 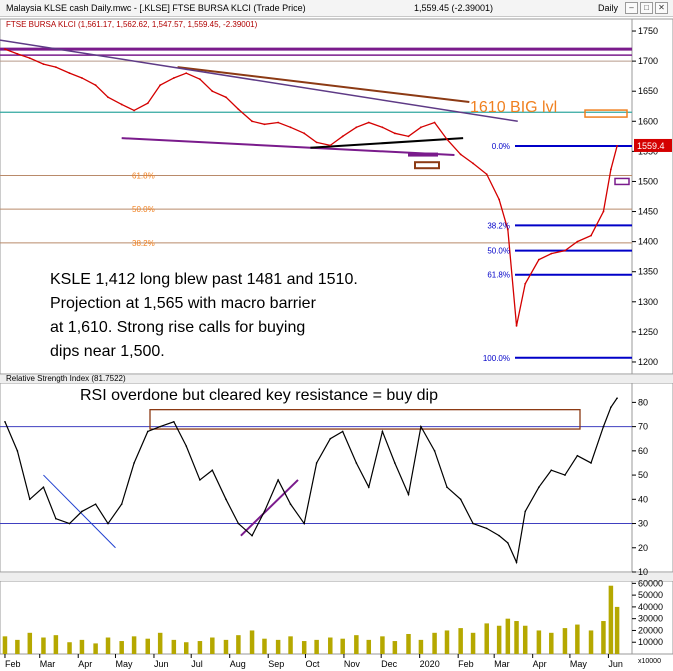 I want to click on fib-right-label: 100.0%, so click(x=496, y=358).